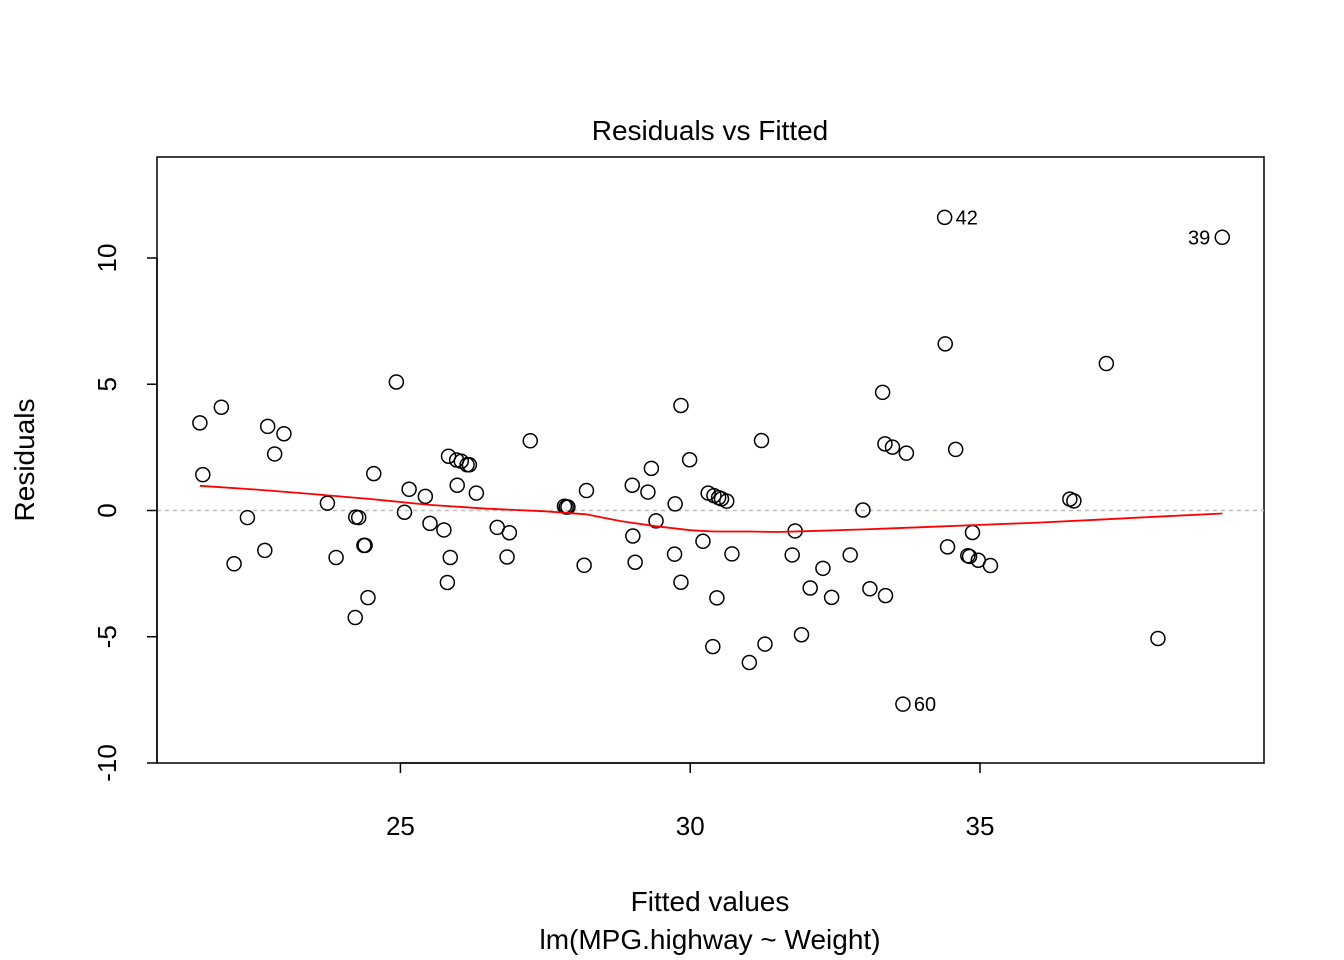 The image size is (1344, 960). What do you see at coordinates (24, 460) in the screenshot?
I see `y-axis-label: Residuals` at bounding box center [24, 460].